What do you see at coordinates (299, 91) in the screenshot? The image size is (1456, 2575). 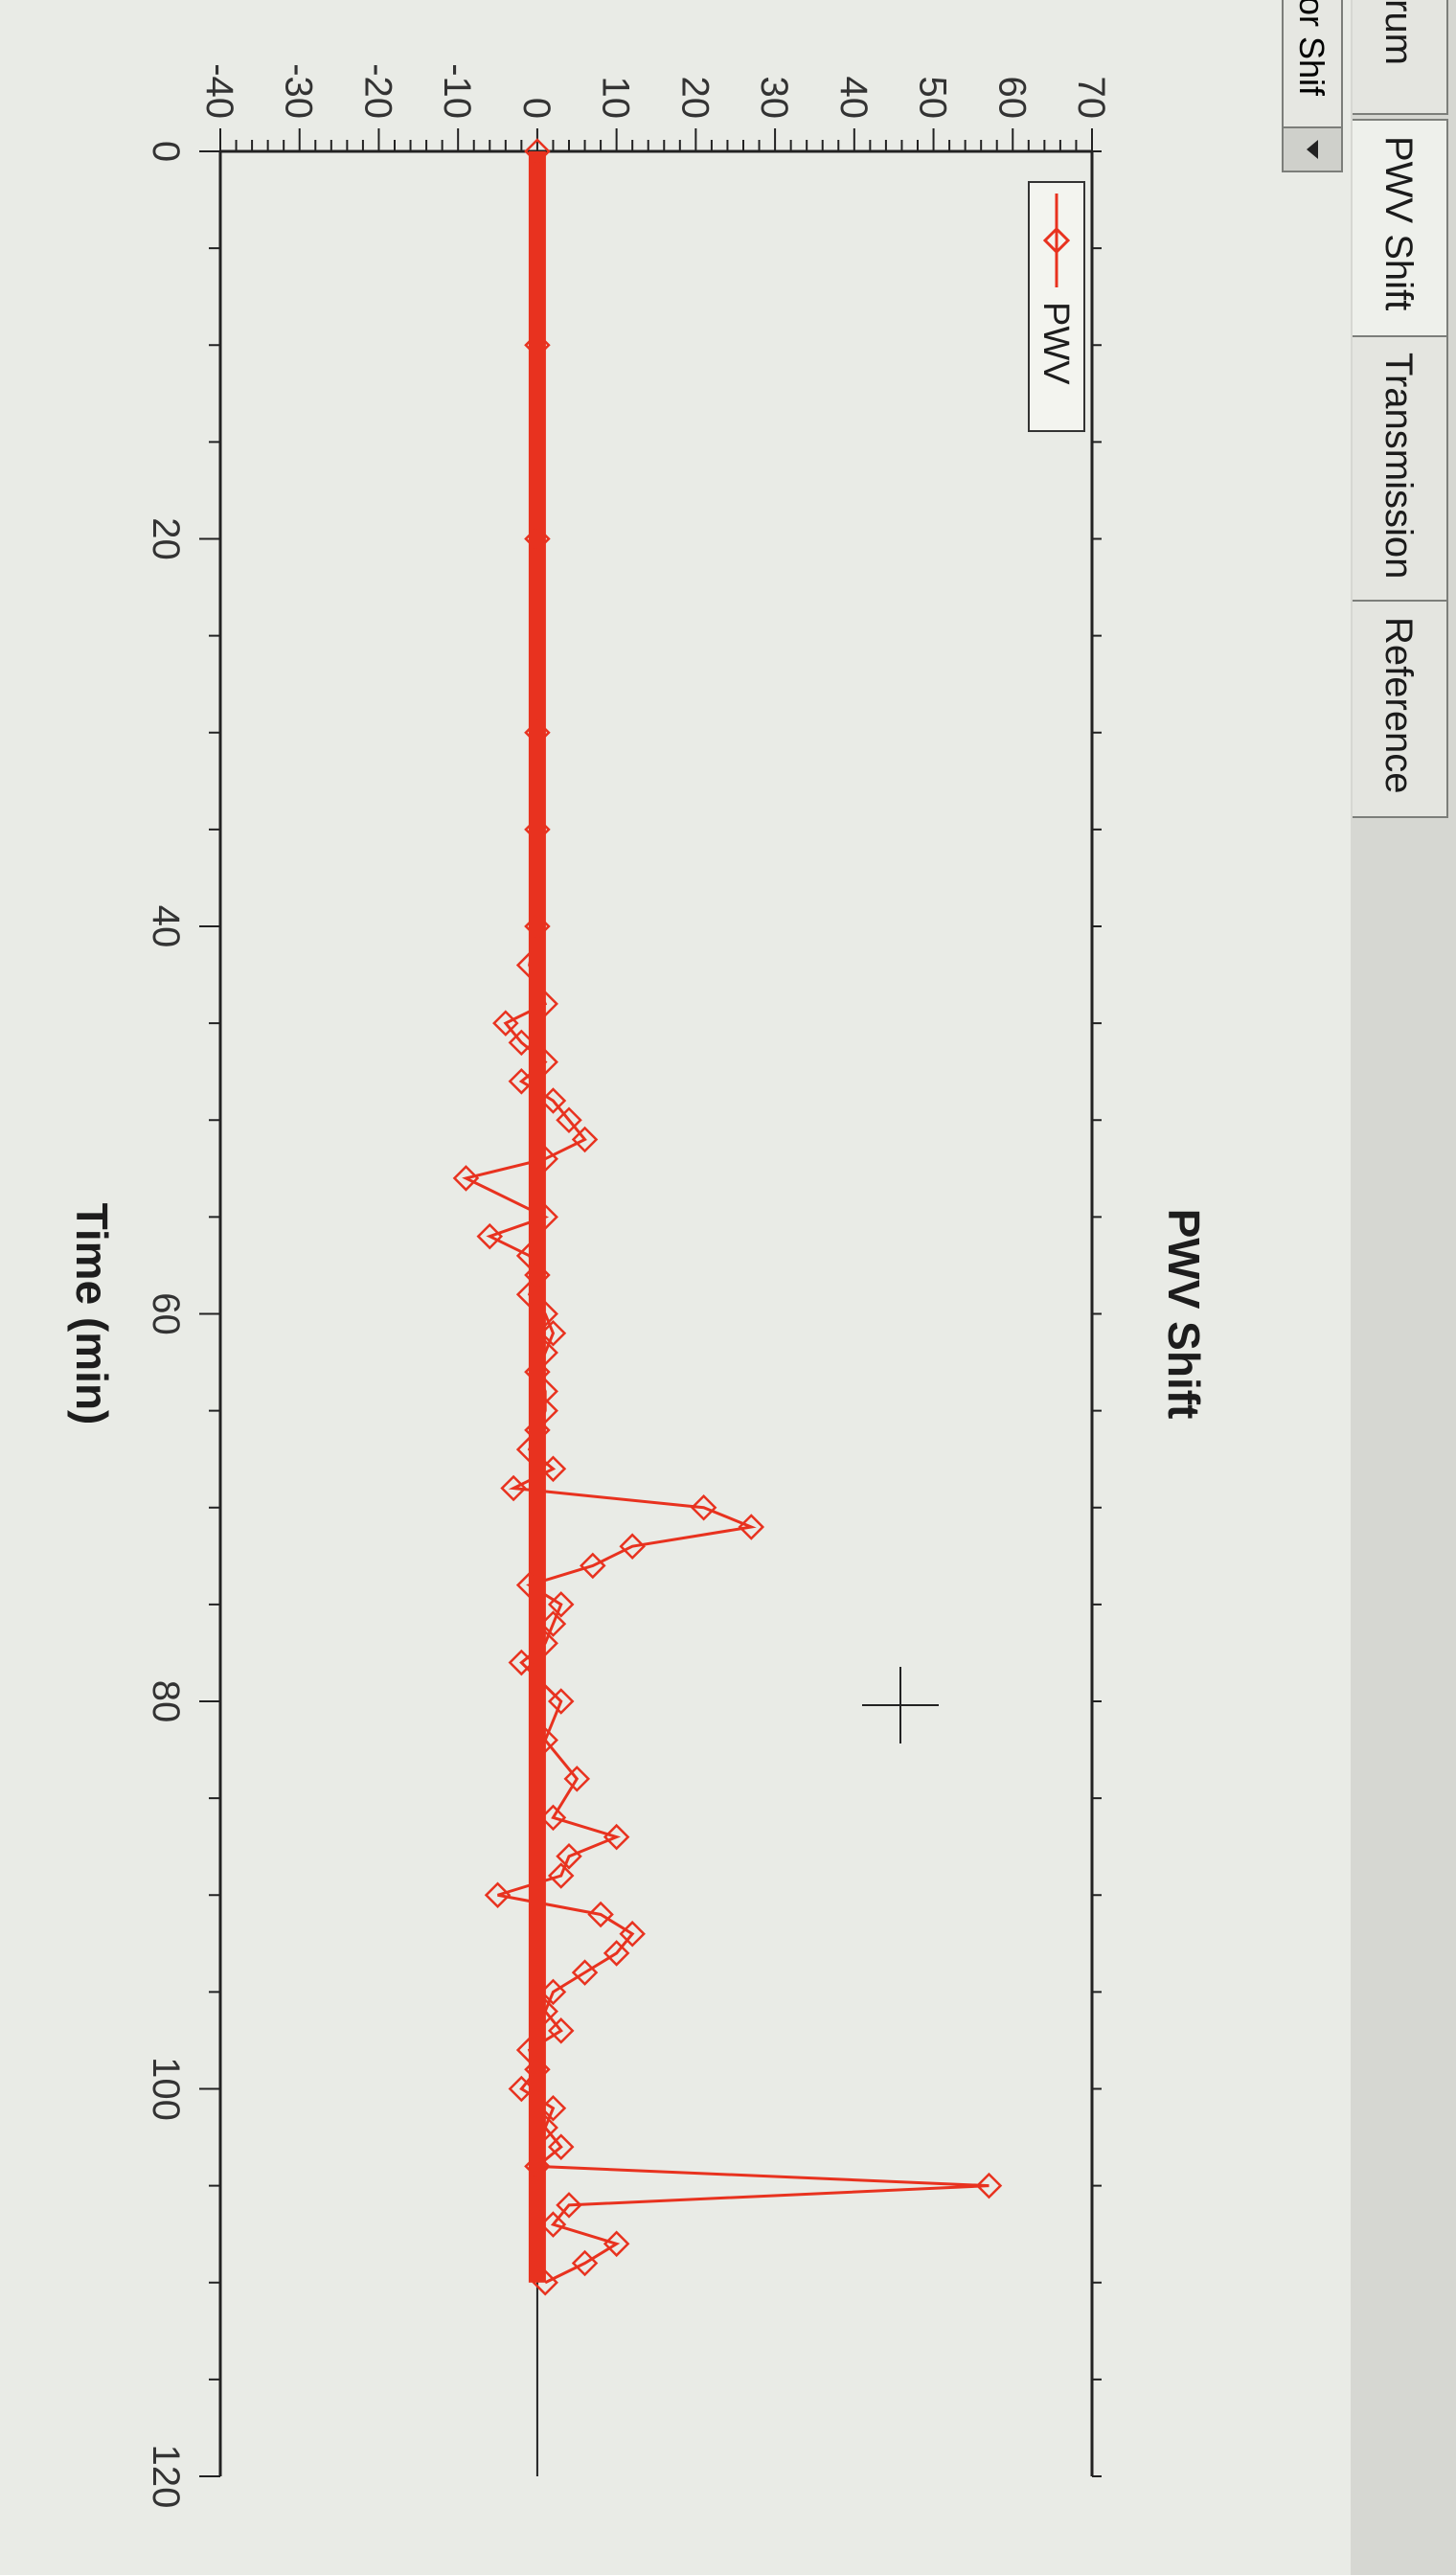 I see `y-tick-label: -30` at bounding box center [299, 91].